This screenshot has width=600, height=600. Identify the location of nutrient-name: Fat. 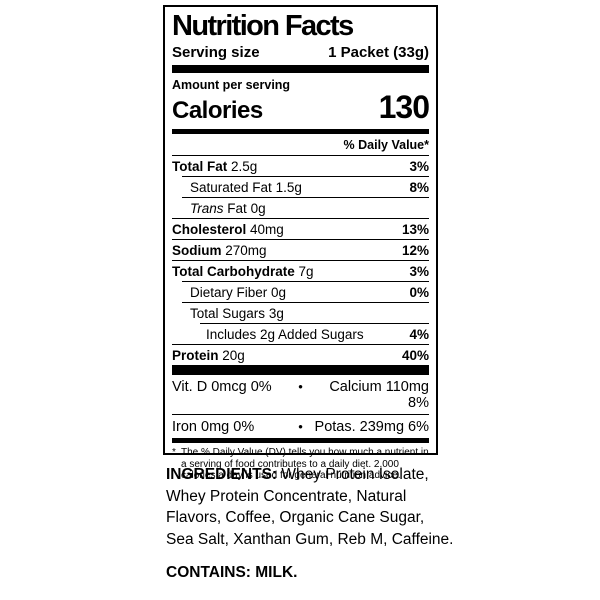
(237, 208).